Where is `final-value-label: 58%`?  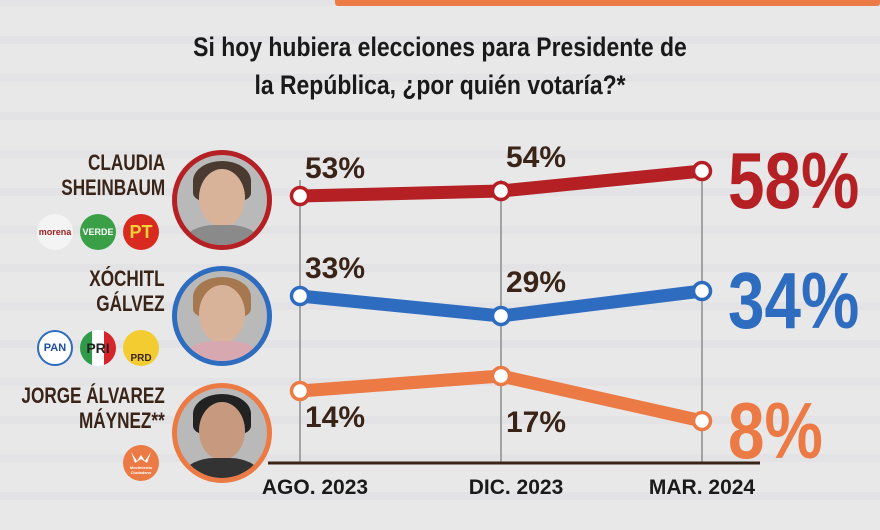 final-value-label: 58% is located at coordinates (794, 180).